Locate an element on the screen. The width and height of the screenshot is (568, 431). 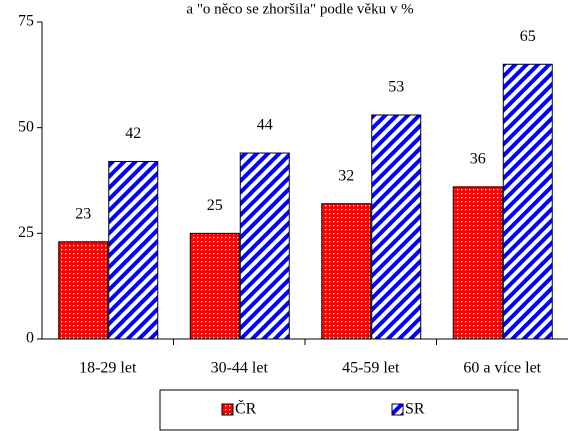
legend-box is located at coordinates (339, 410).